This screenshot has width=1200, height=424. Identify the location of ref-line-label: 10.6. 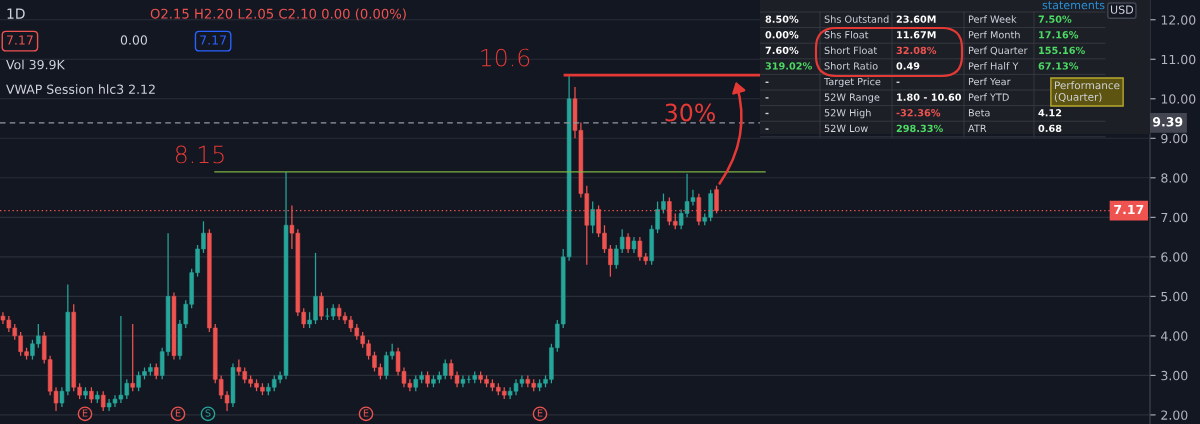
(505, 57).